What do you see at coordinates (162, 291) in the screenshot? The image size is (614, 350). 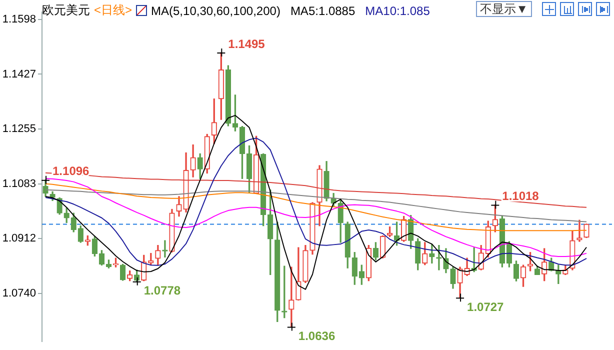 I see `annotation: 1.0778` at bounding box center [162, 291].